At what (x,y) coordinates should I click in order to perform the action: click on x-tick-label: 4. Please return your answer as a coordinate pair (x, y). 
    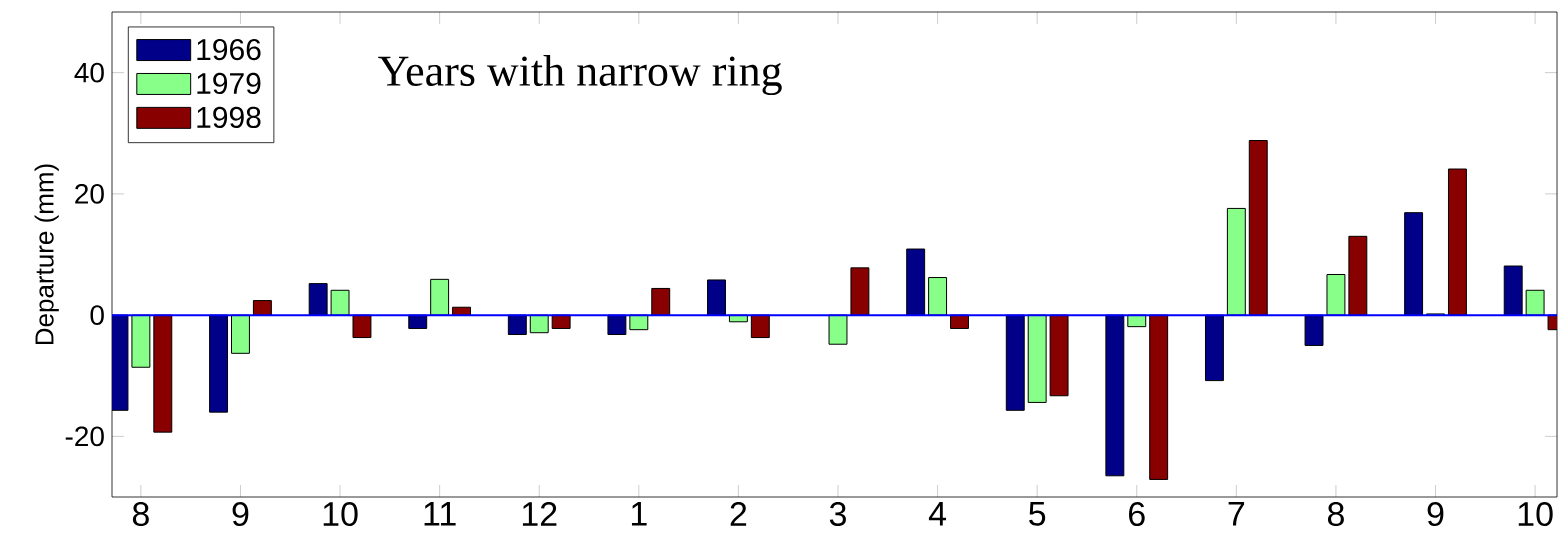
    Looking at the image, I should click on (937, 514).